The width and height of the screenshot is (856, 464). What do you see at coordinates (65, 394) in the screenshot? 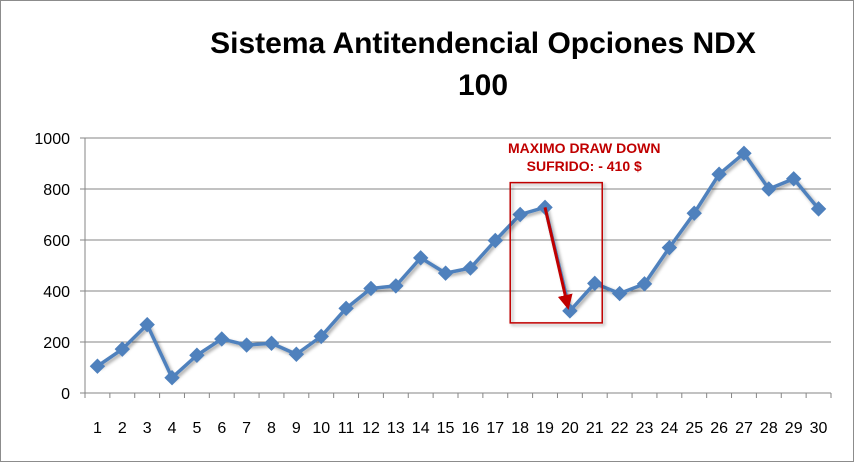
I see `y-tick-label: 0` at bounding box center [65, 394].